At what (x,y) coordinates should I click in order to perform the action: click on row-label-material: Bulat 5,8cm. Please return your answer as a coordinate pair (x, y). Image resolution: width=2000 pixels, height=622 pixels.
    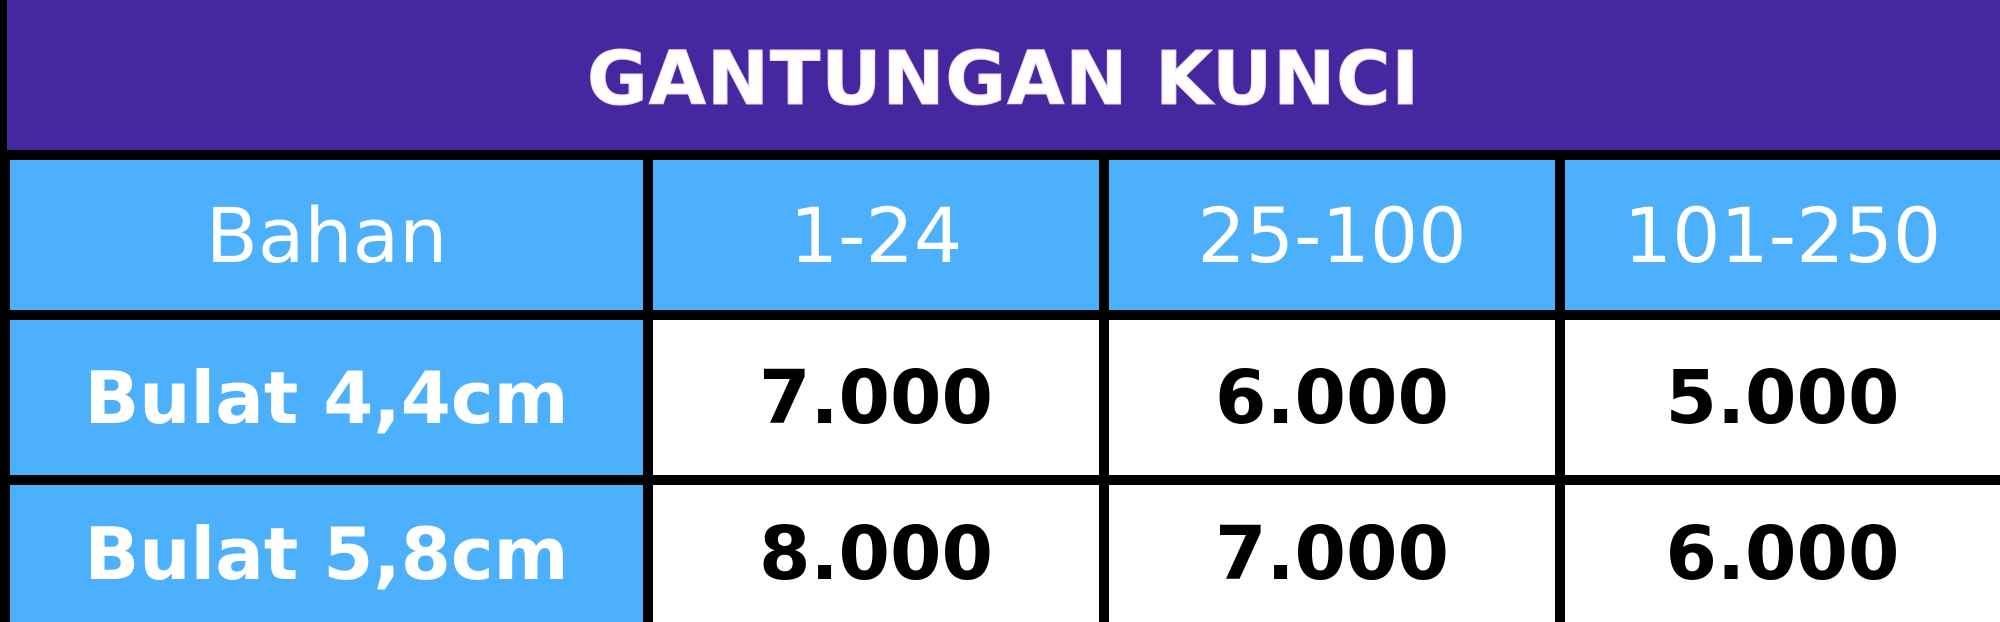
    Looking at the image, I should click on (326, 553).